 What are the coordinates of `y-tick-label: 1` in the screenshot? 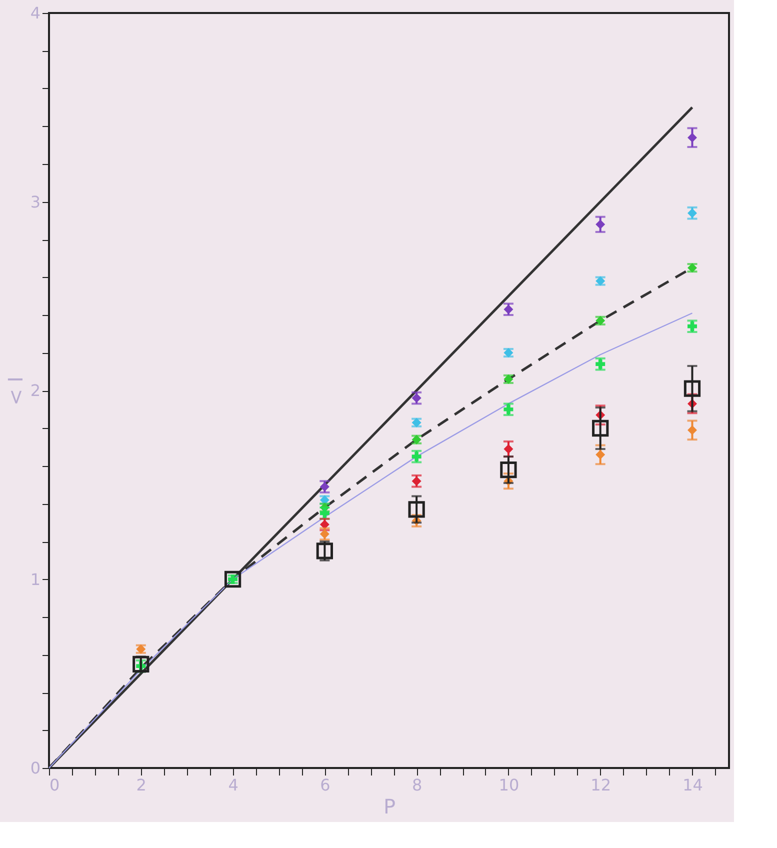 It's located at (35, 579).